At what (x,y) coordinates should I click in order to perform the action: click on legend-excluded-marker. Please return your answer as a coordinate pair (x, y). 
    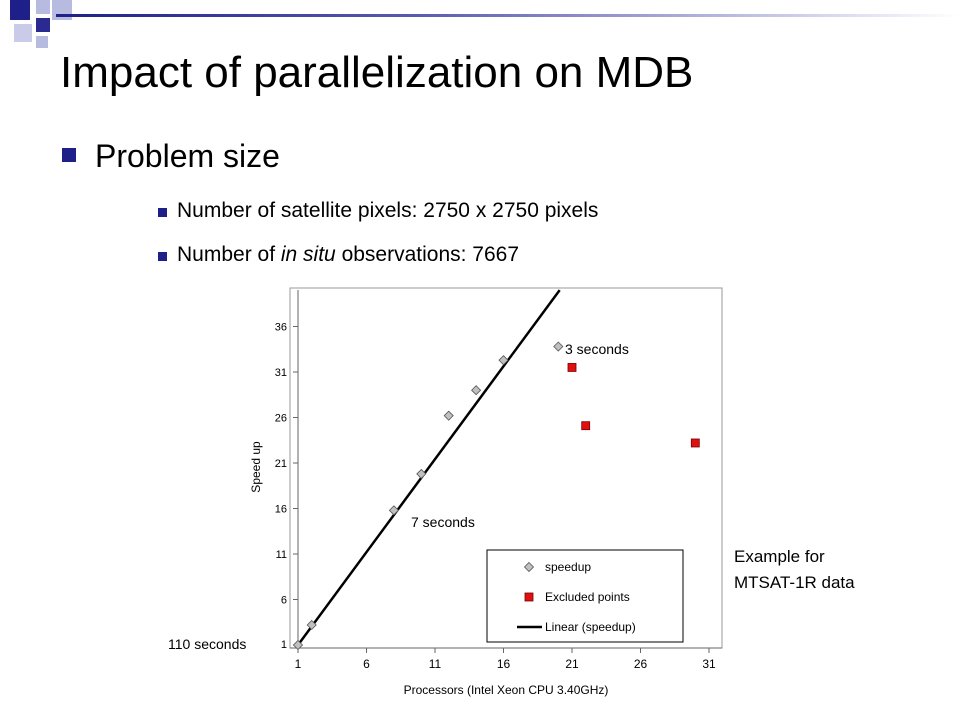
    Looking at the image, I should click on (529, 597).